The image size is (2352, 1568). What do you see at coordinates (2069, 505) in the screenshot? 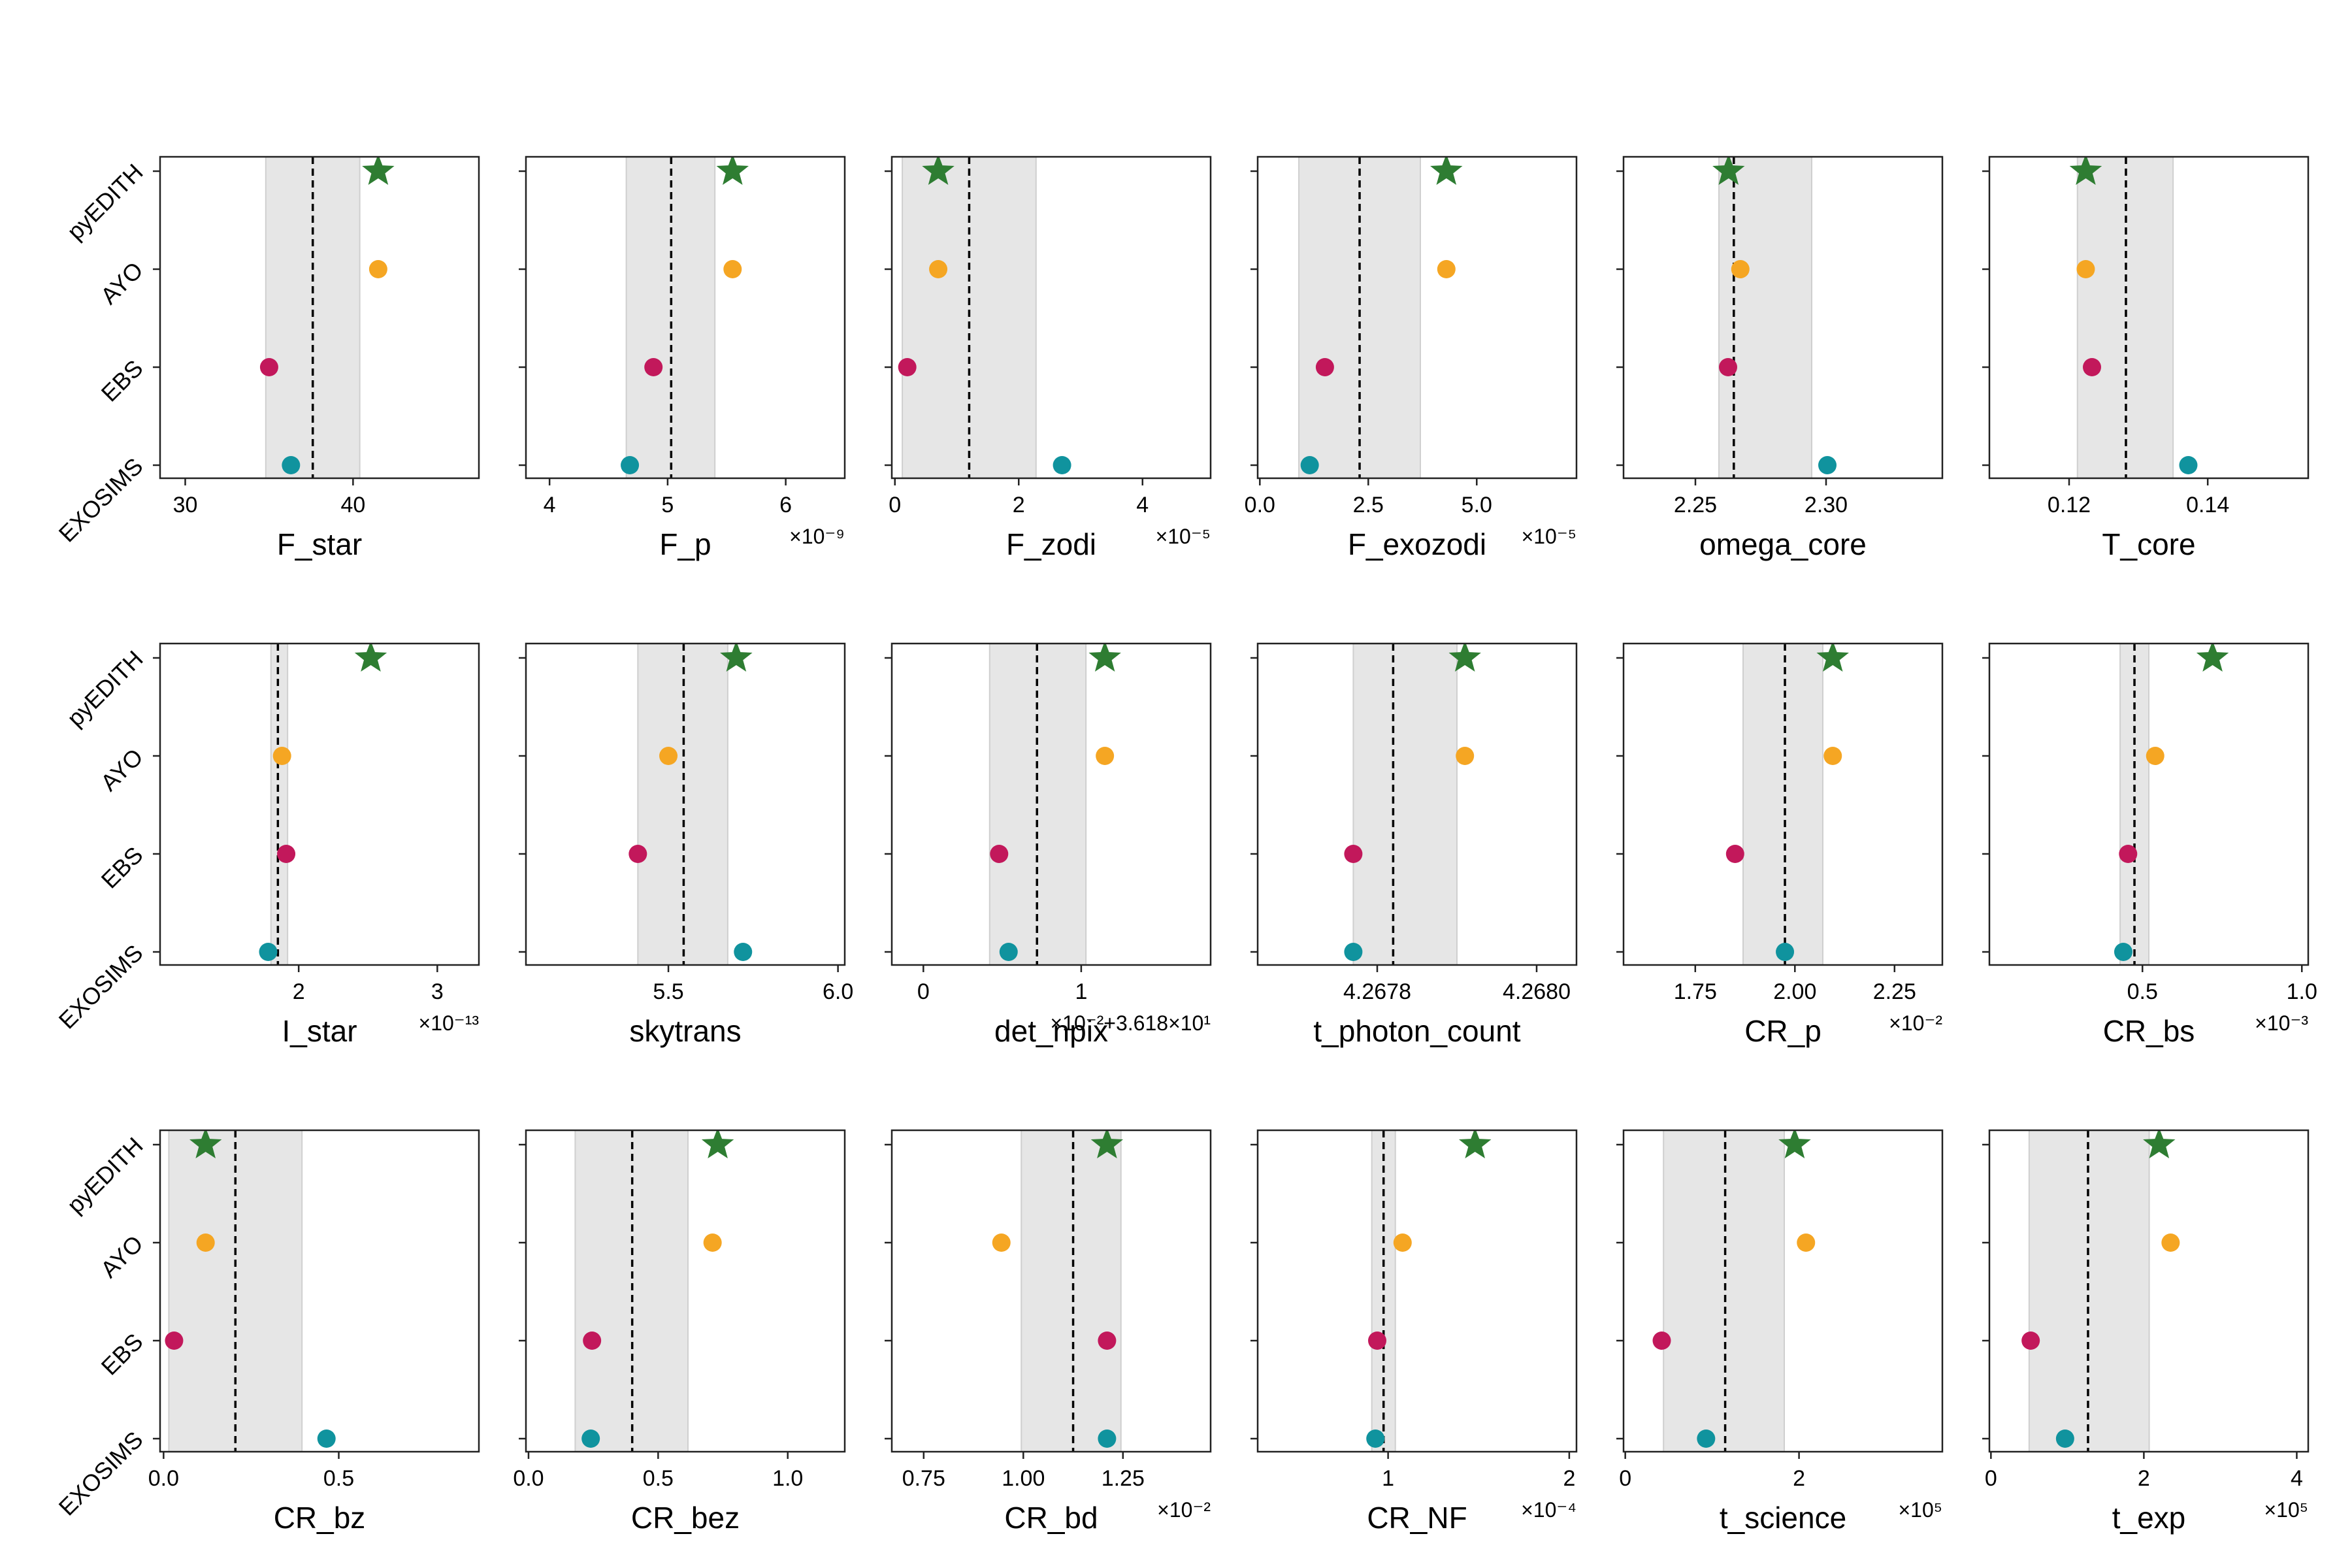
I see `x-tick-label: 0.12` at bounding box center [2069, 505].